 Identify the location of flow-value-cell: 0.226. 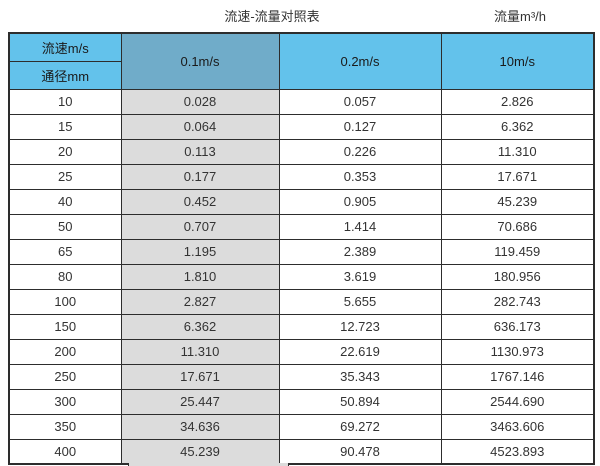
(360, 151).